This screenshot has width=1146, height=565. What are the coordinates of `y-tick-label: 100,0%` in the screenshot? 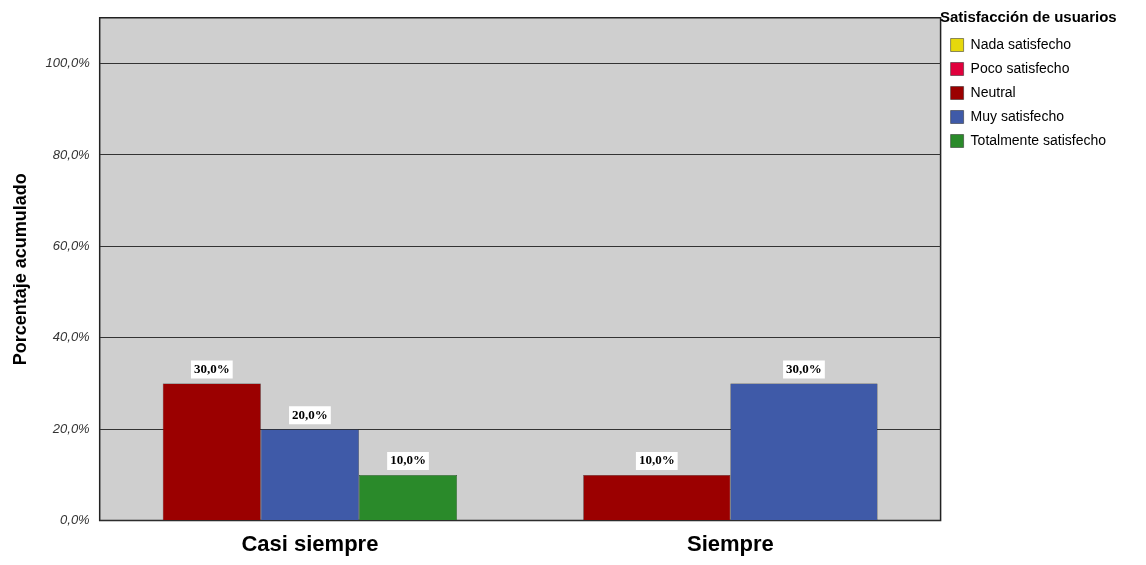 It's located at (67, 63).